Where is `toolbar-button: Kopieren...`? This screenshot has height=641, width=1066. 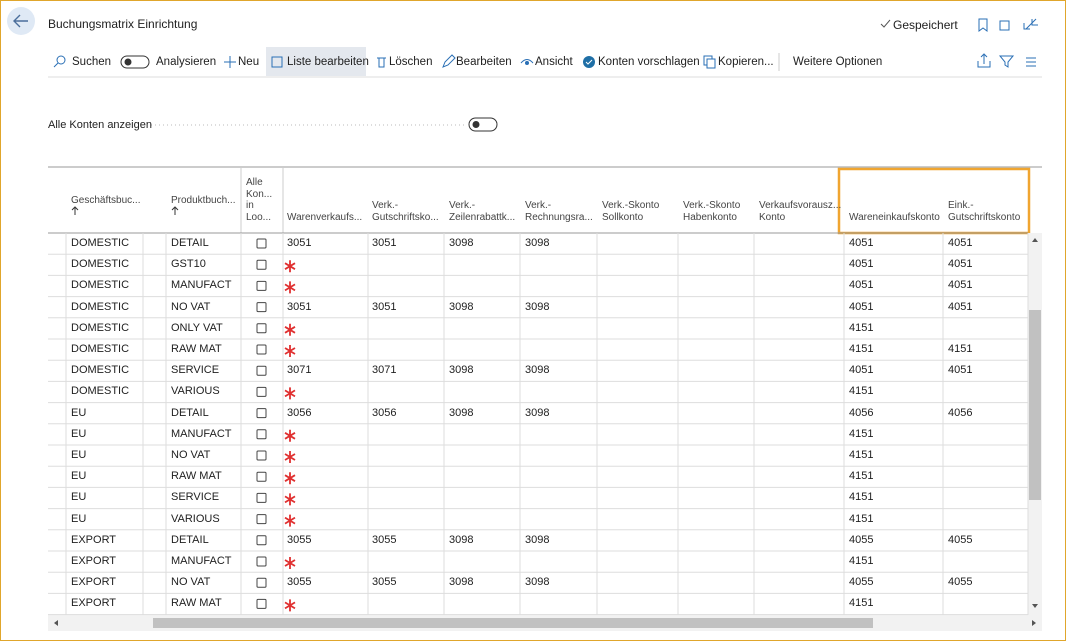
toolbar-button: Kopieren... is located at coordinates (746, 62).